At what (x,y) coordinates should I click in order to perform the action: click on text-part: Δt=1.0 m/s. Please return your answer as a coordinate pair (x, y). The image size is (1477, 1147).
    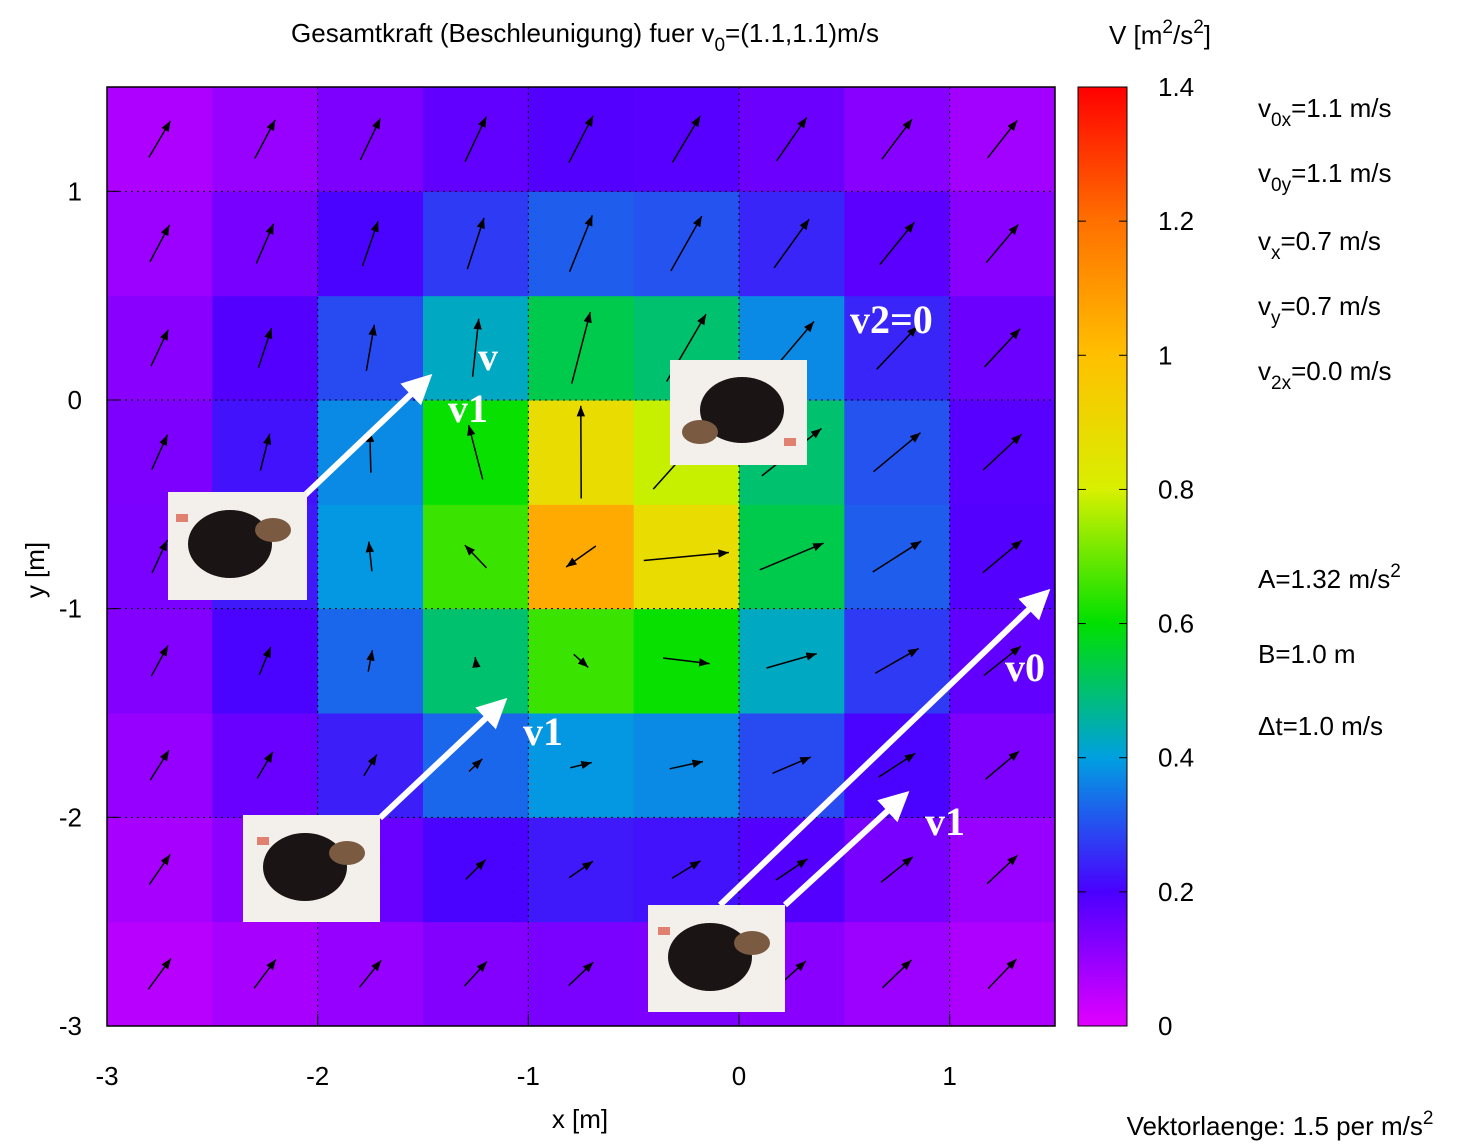
    Looking at the image, I should click on (1320, 726).